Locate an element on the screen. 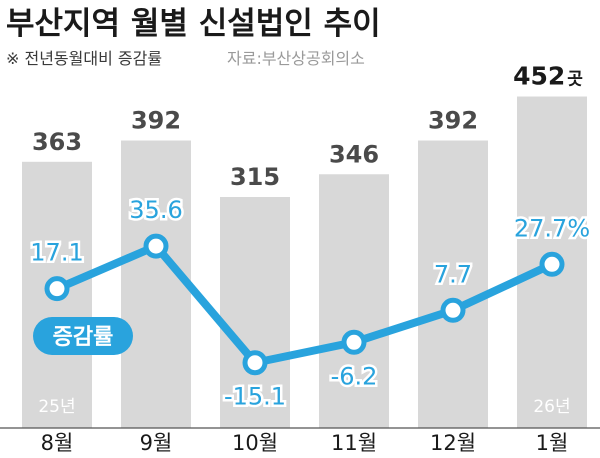 This screenshot has height=458, width=600. x-tick-label: 12월 is located at coordinates (453, 443).